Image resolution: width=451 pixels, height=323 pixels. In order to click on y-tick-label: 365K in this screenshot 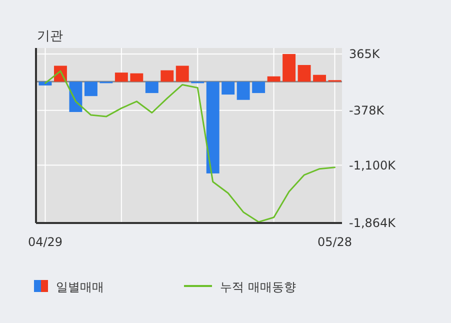, I will do `click(365, 54)`.